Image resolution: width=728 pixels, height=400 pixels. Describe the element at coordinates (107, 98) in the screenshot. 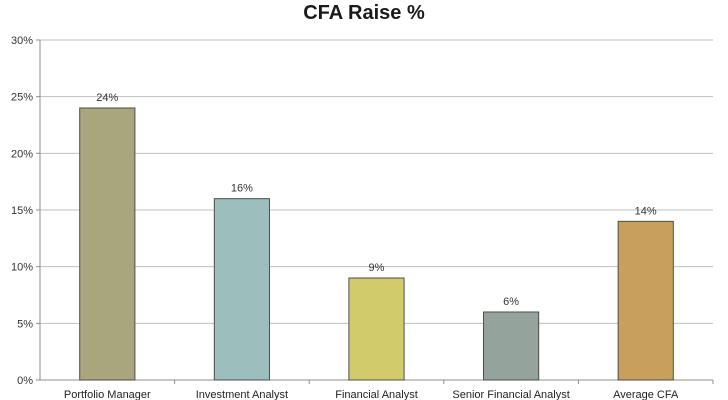

I see `data-label: 24%` at that location.